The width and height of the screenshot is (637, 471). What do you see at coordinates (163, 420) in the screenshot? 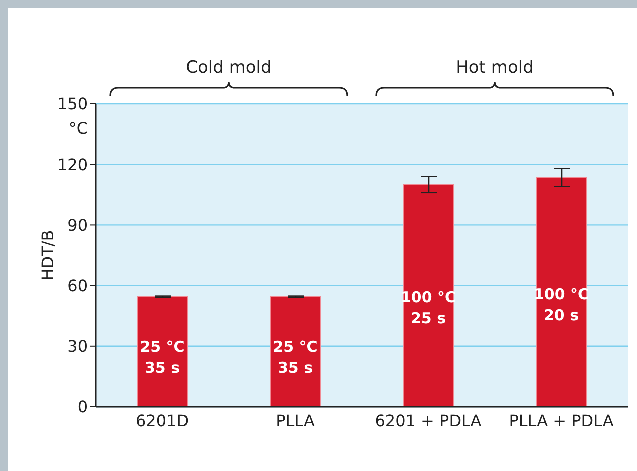
I see `x-tick-label: 6201D` at bounding box center [163, 420].